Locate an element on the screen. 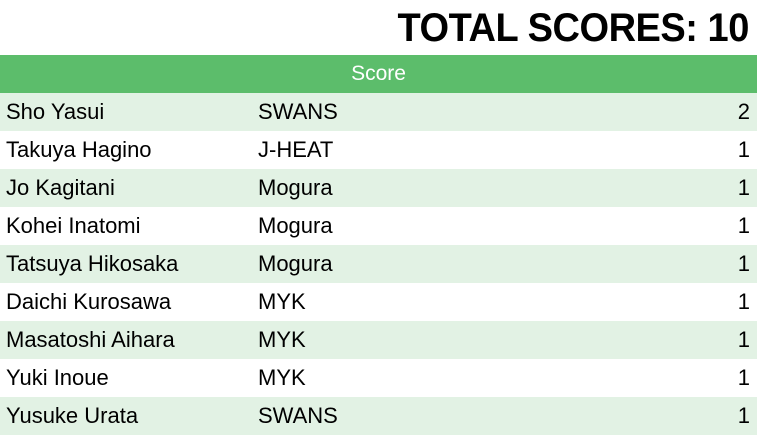 Image resolution: width=757 pixels, height=436 pixels. table-row: Yusuke Urata SWANS 1 is located at coordinates (378, 416).